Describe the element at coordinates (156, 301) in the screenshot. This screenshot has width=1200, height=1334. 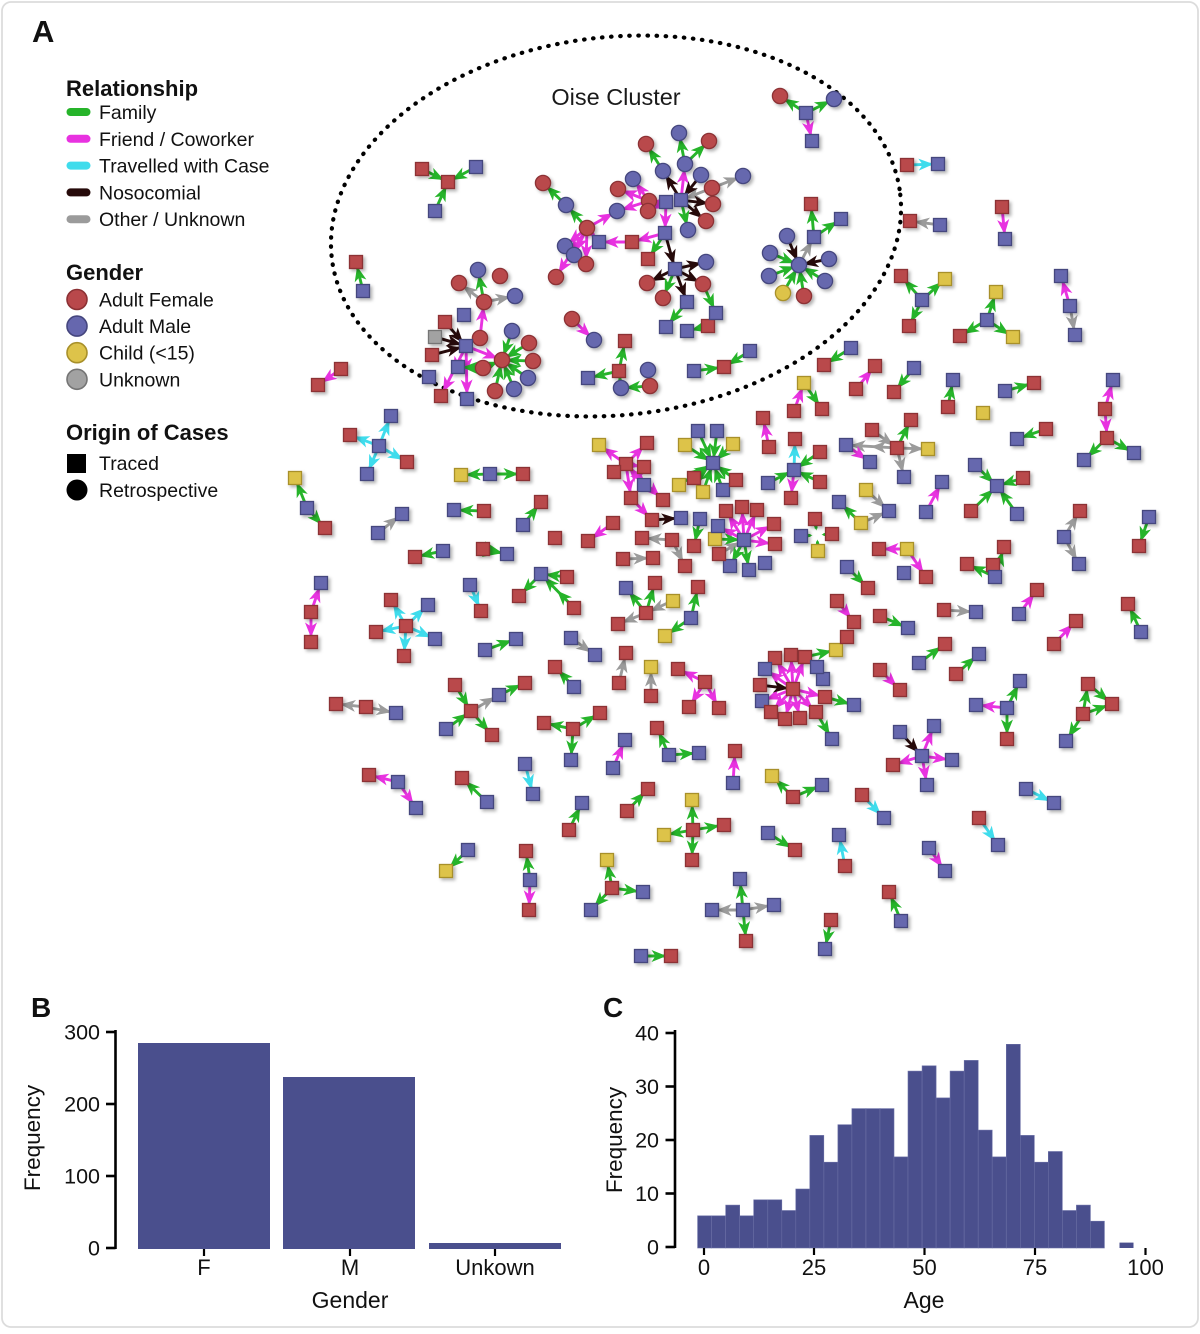
I see `svg-text: Adult Female` at that location.